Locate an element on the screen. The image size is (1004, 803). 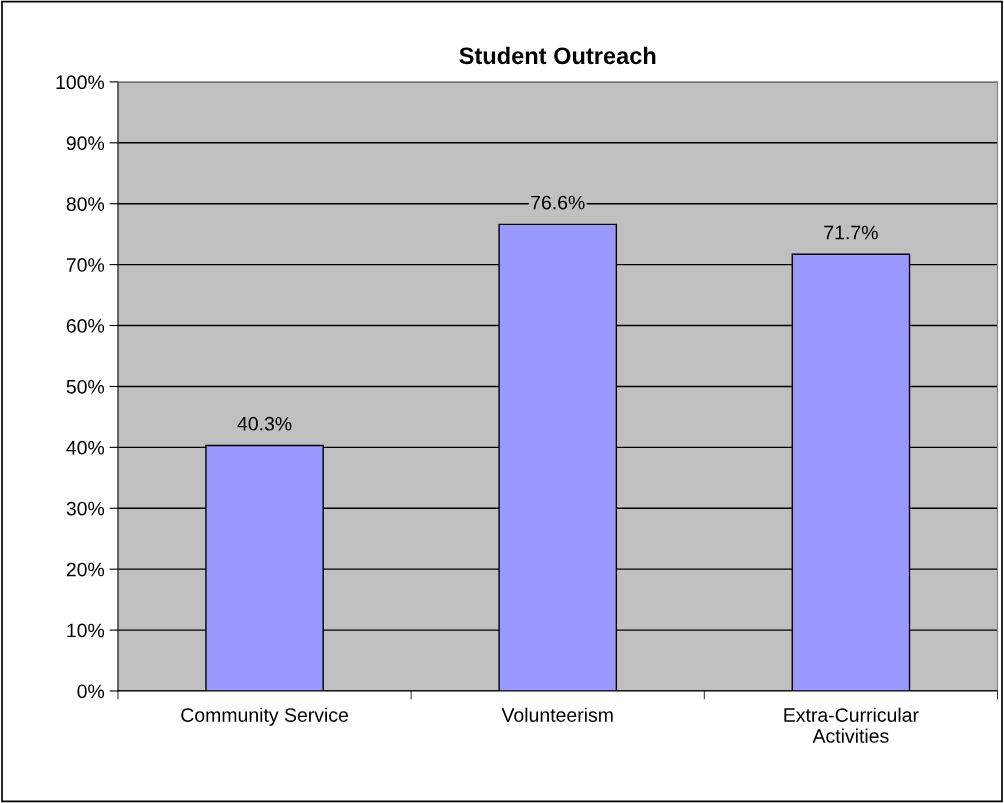
y-tick-label: 30% is located at coordinates (85, 508).